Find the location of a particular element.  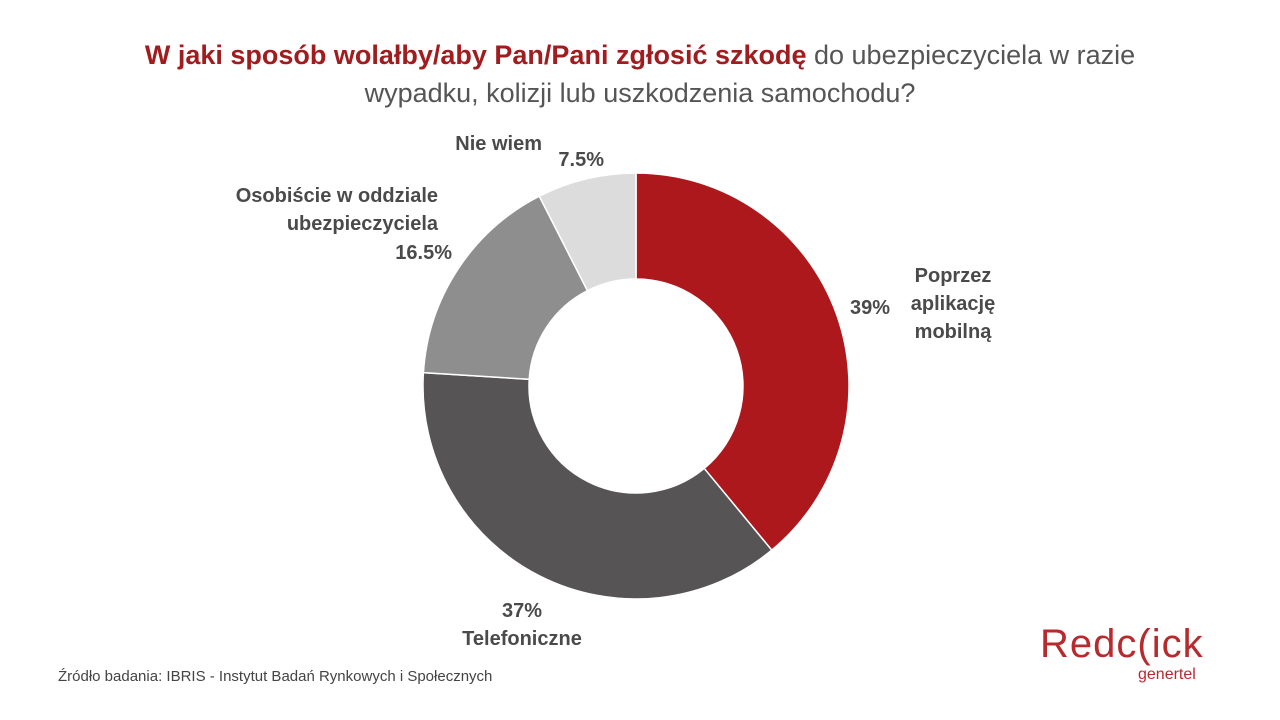

redclick-logo: Redc(ick genertel is located at coordinates (1130, 657).